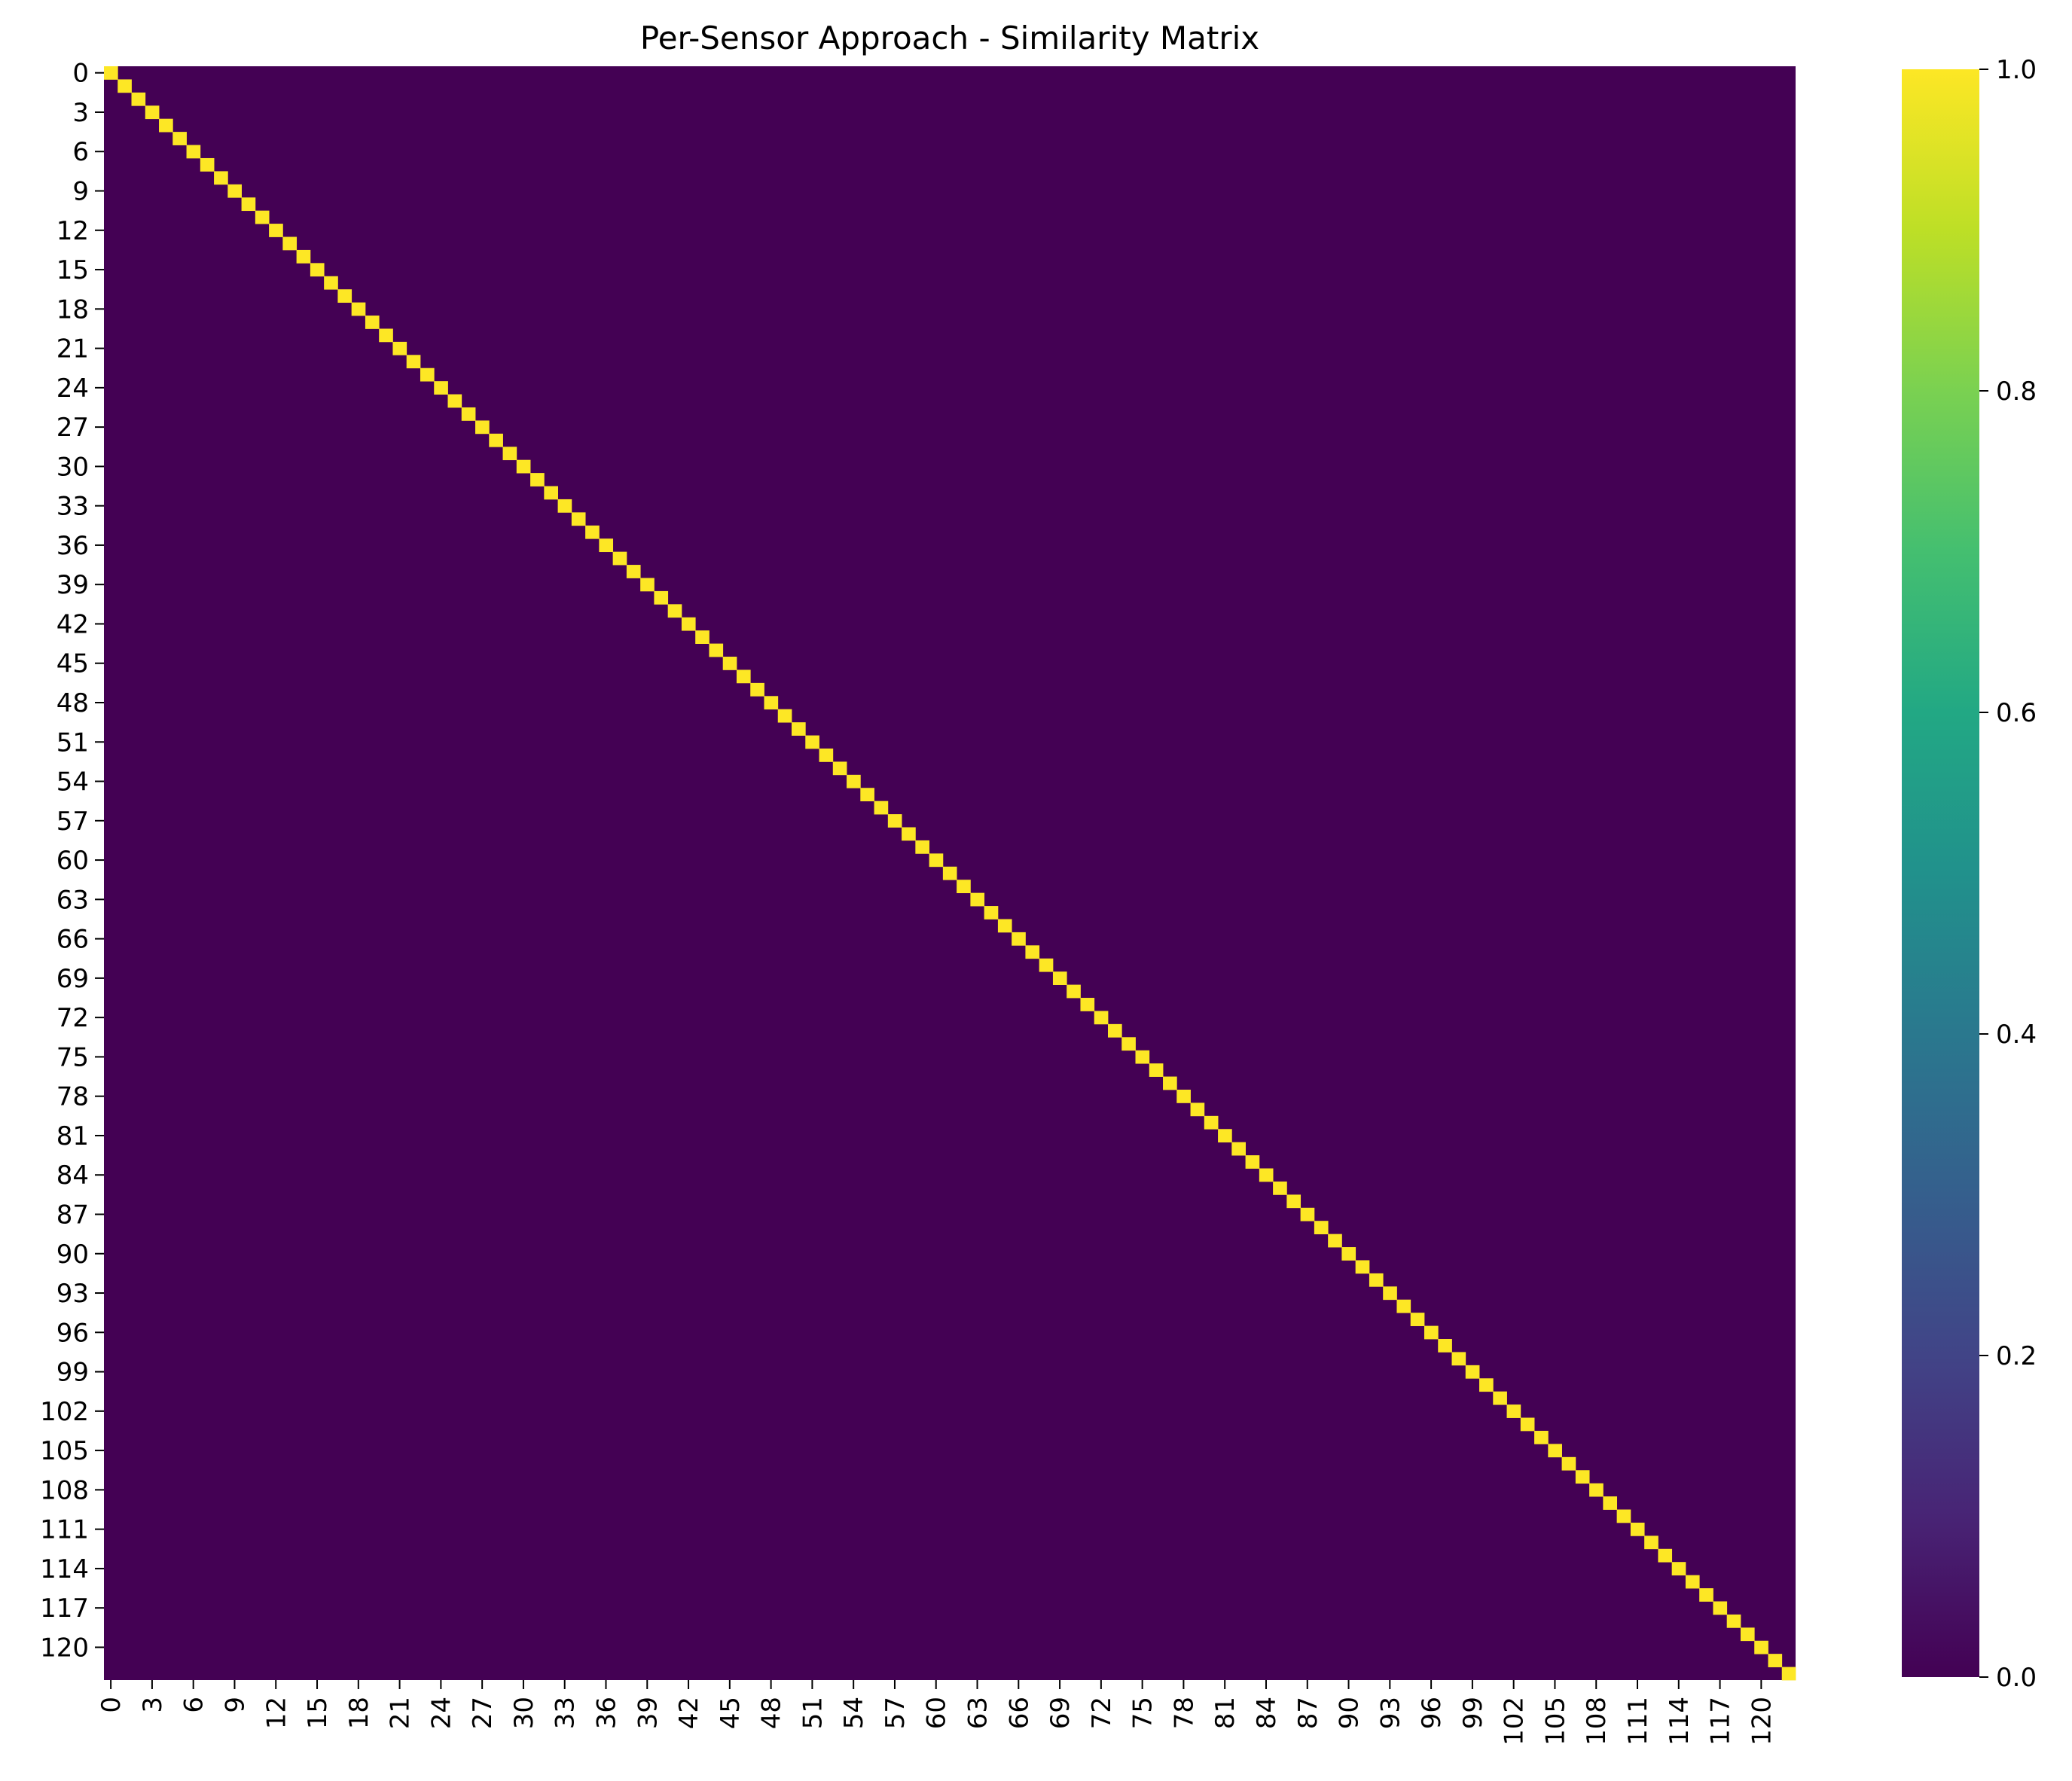  What do you see at coordinates (1762, 1721) in the screenshot?
I see `x-tick-label: 120` at bounding box center [1762, 1721].